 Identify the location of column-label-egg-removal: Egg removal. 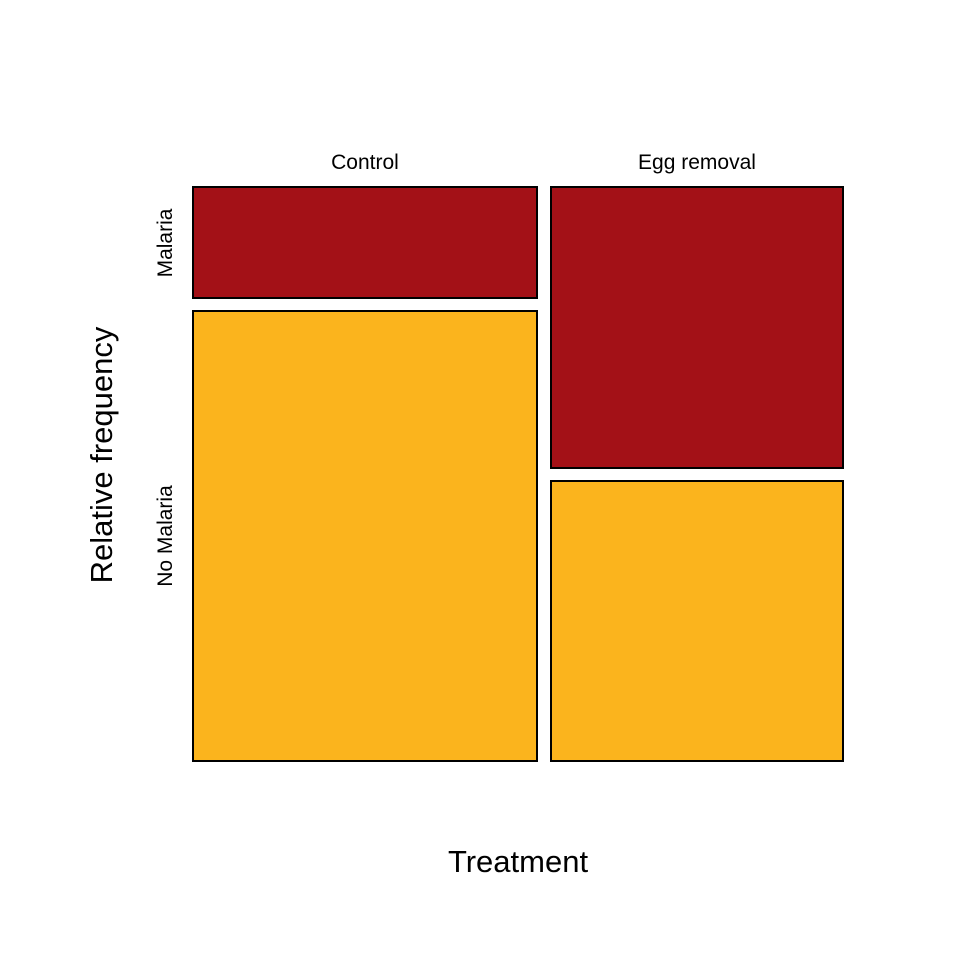
(697, 162).